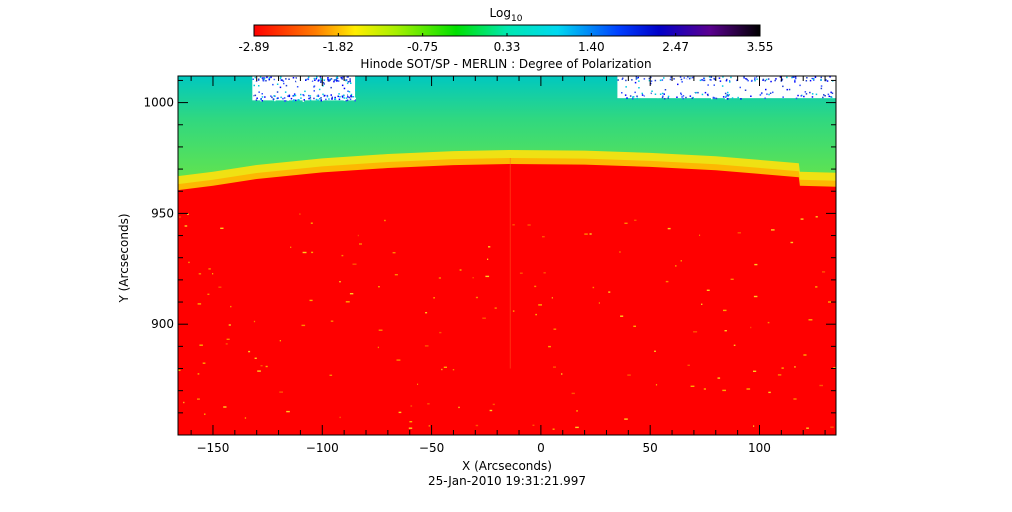 Image resolution: width=1012 pixels, height=512 pixels. I want to click on colorbar-tick-label: 2.47, so click(675, 47).